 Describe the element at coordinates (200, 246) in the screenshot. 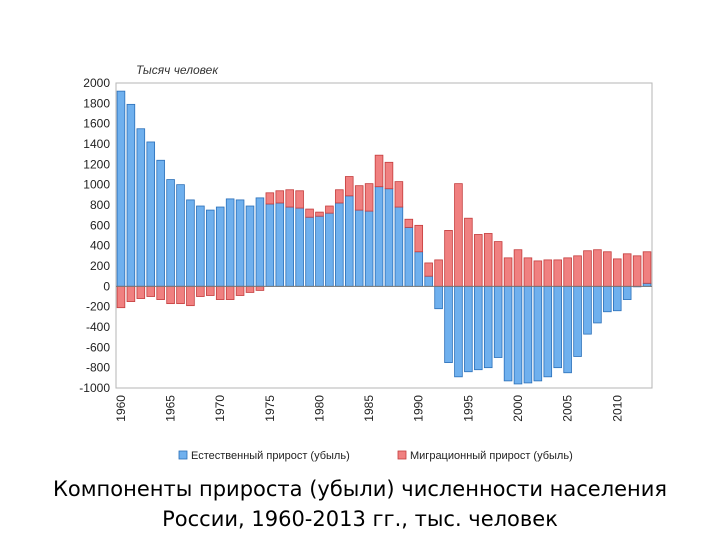

I see `natural-growth-bar-1968` at that location.